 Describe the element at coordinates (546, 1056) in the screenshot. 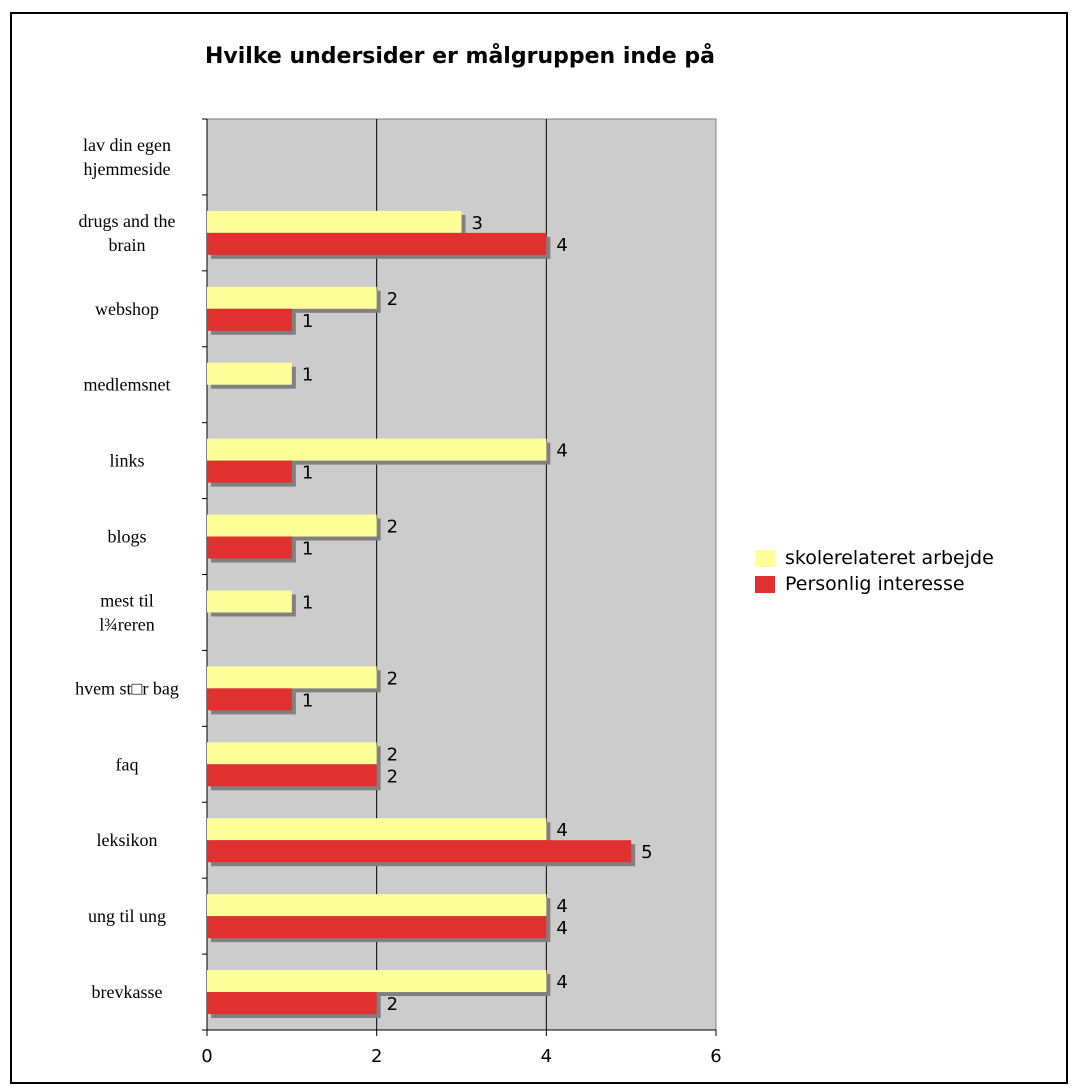

I see `x-tick-label: 4` at that location.